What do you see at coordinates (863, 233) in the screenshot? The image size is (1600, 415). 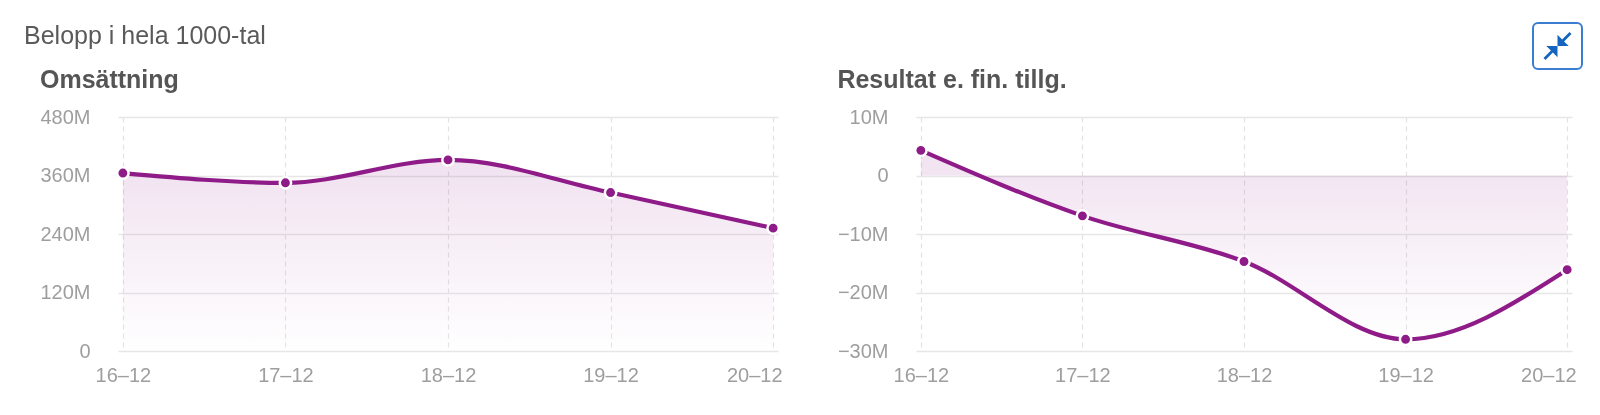 I see `y-tick-label: −10M` at bounding box center [863, 233].